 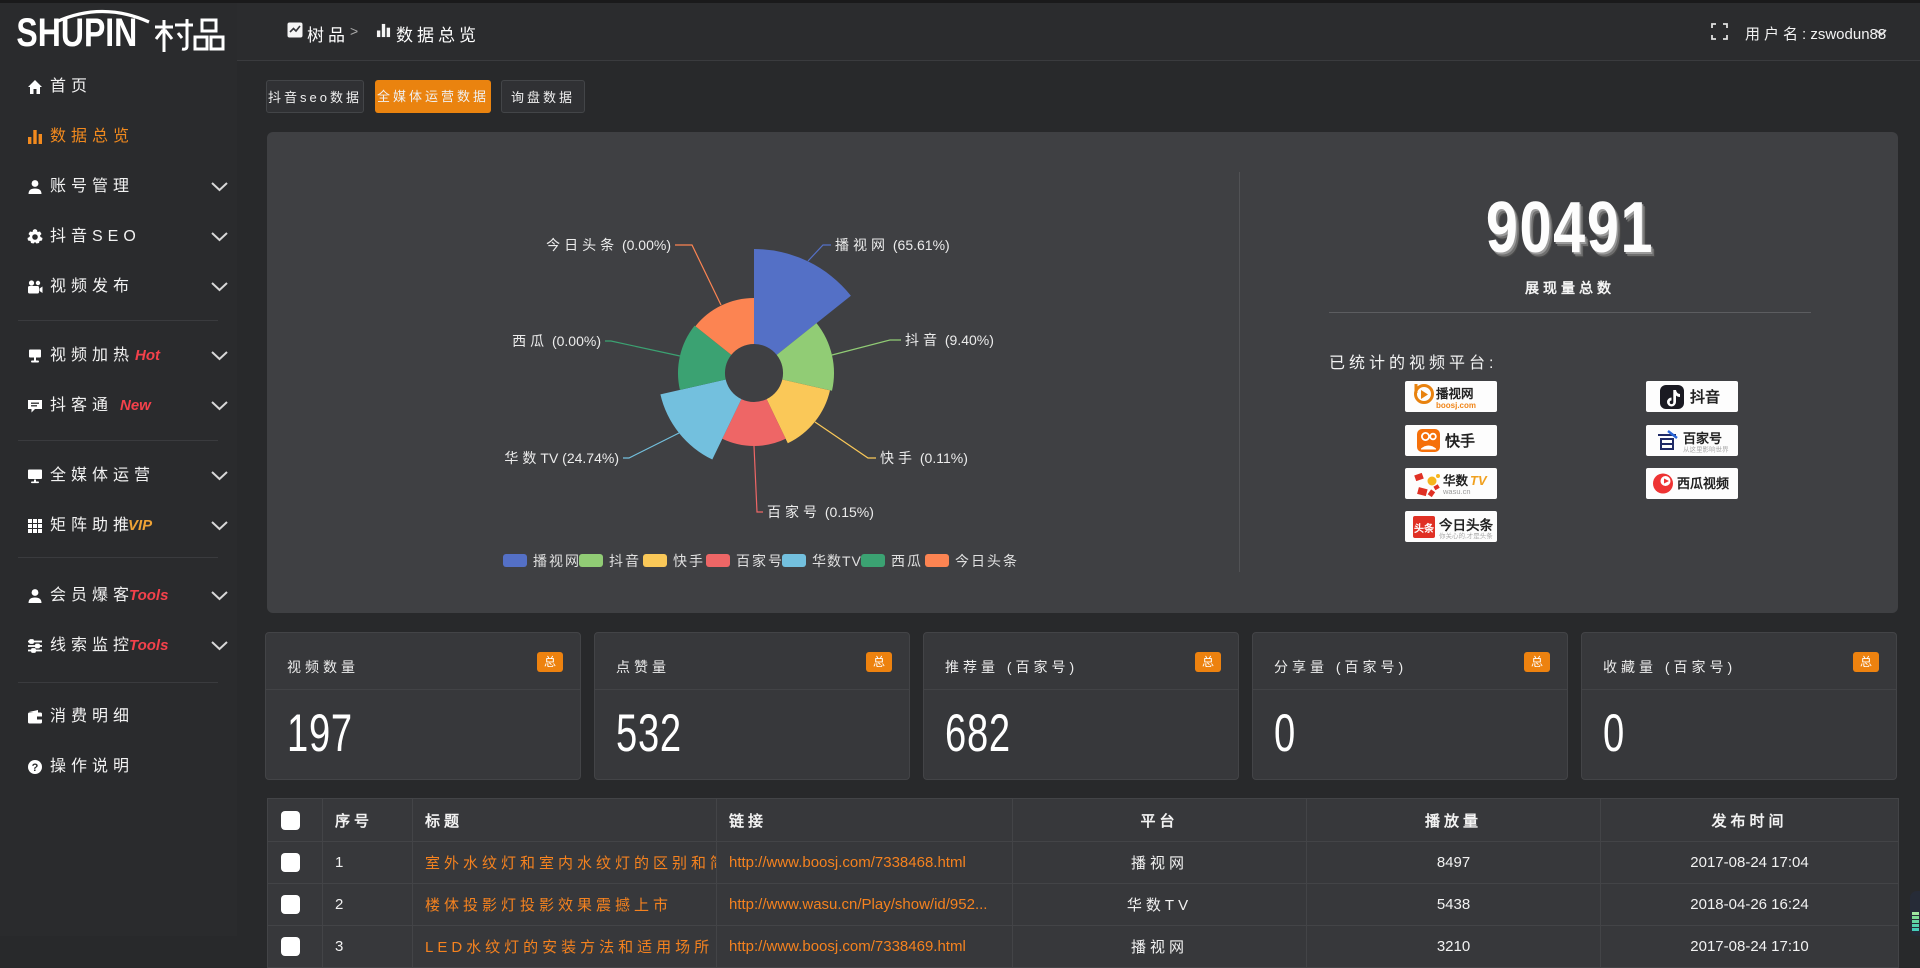 What do you see at coordinates (1456, 405) in the screenshot?
I see `svg-text: boosj.com` at bounding box center [1456, 405].